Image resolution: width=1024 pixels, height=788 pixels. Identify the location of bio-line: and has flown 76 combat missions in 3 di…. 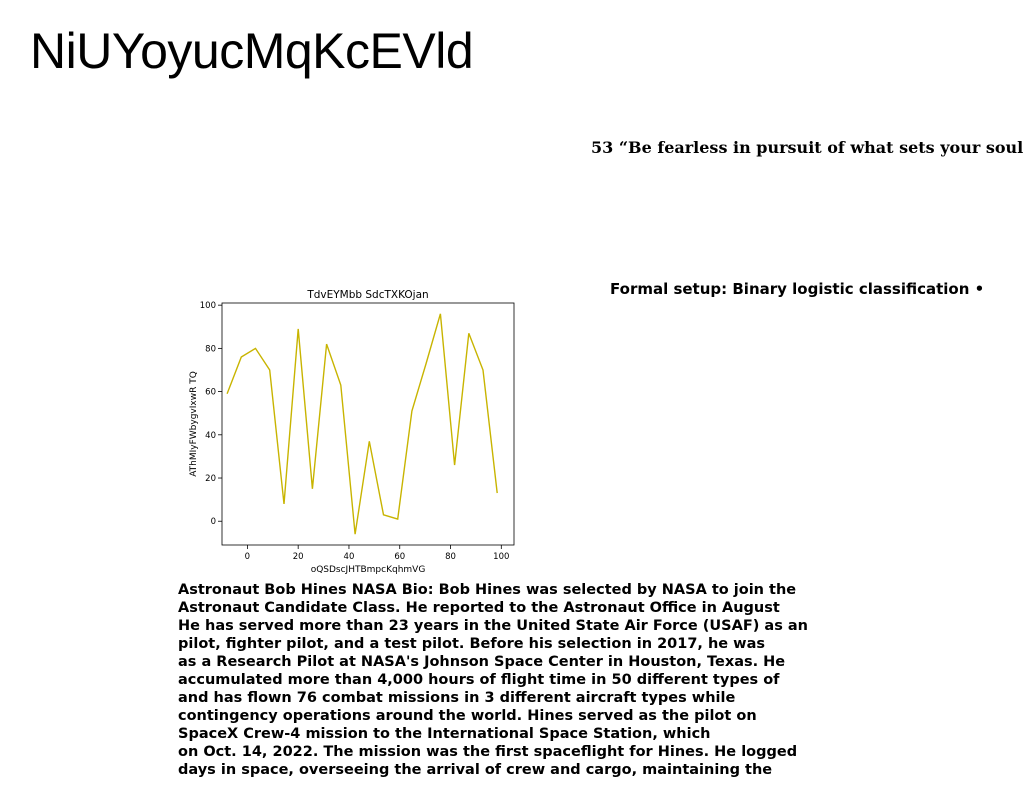
(457, 698).